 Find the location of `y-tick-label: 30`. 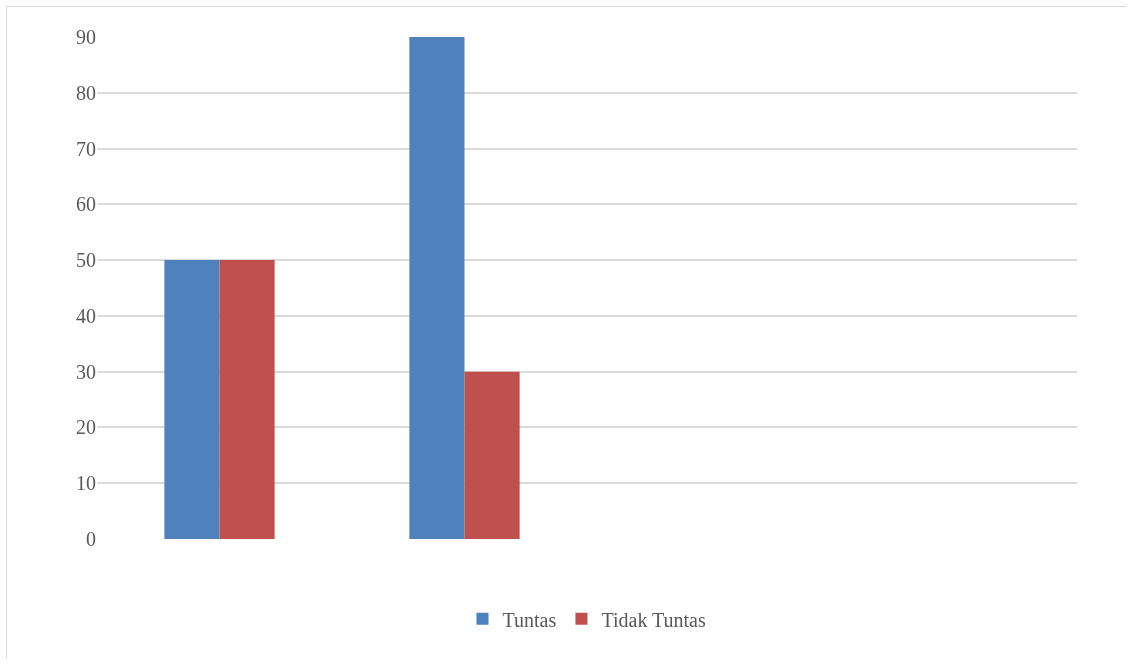

y-tick-label: 30 is located at coordinates (86, 371).